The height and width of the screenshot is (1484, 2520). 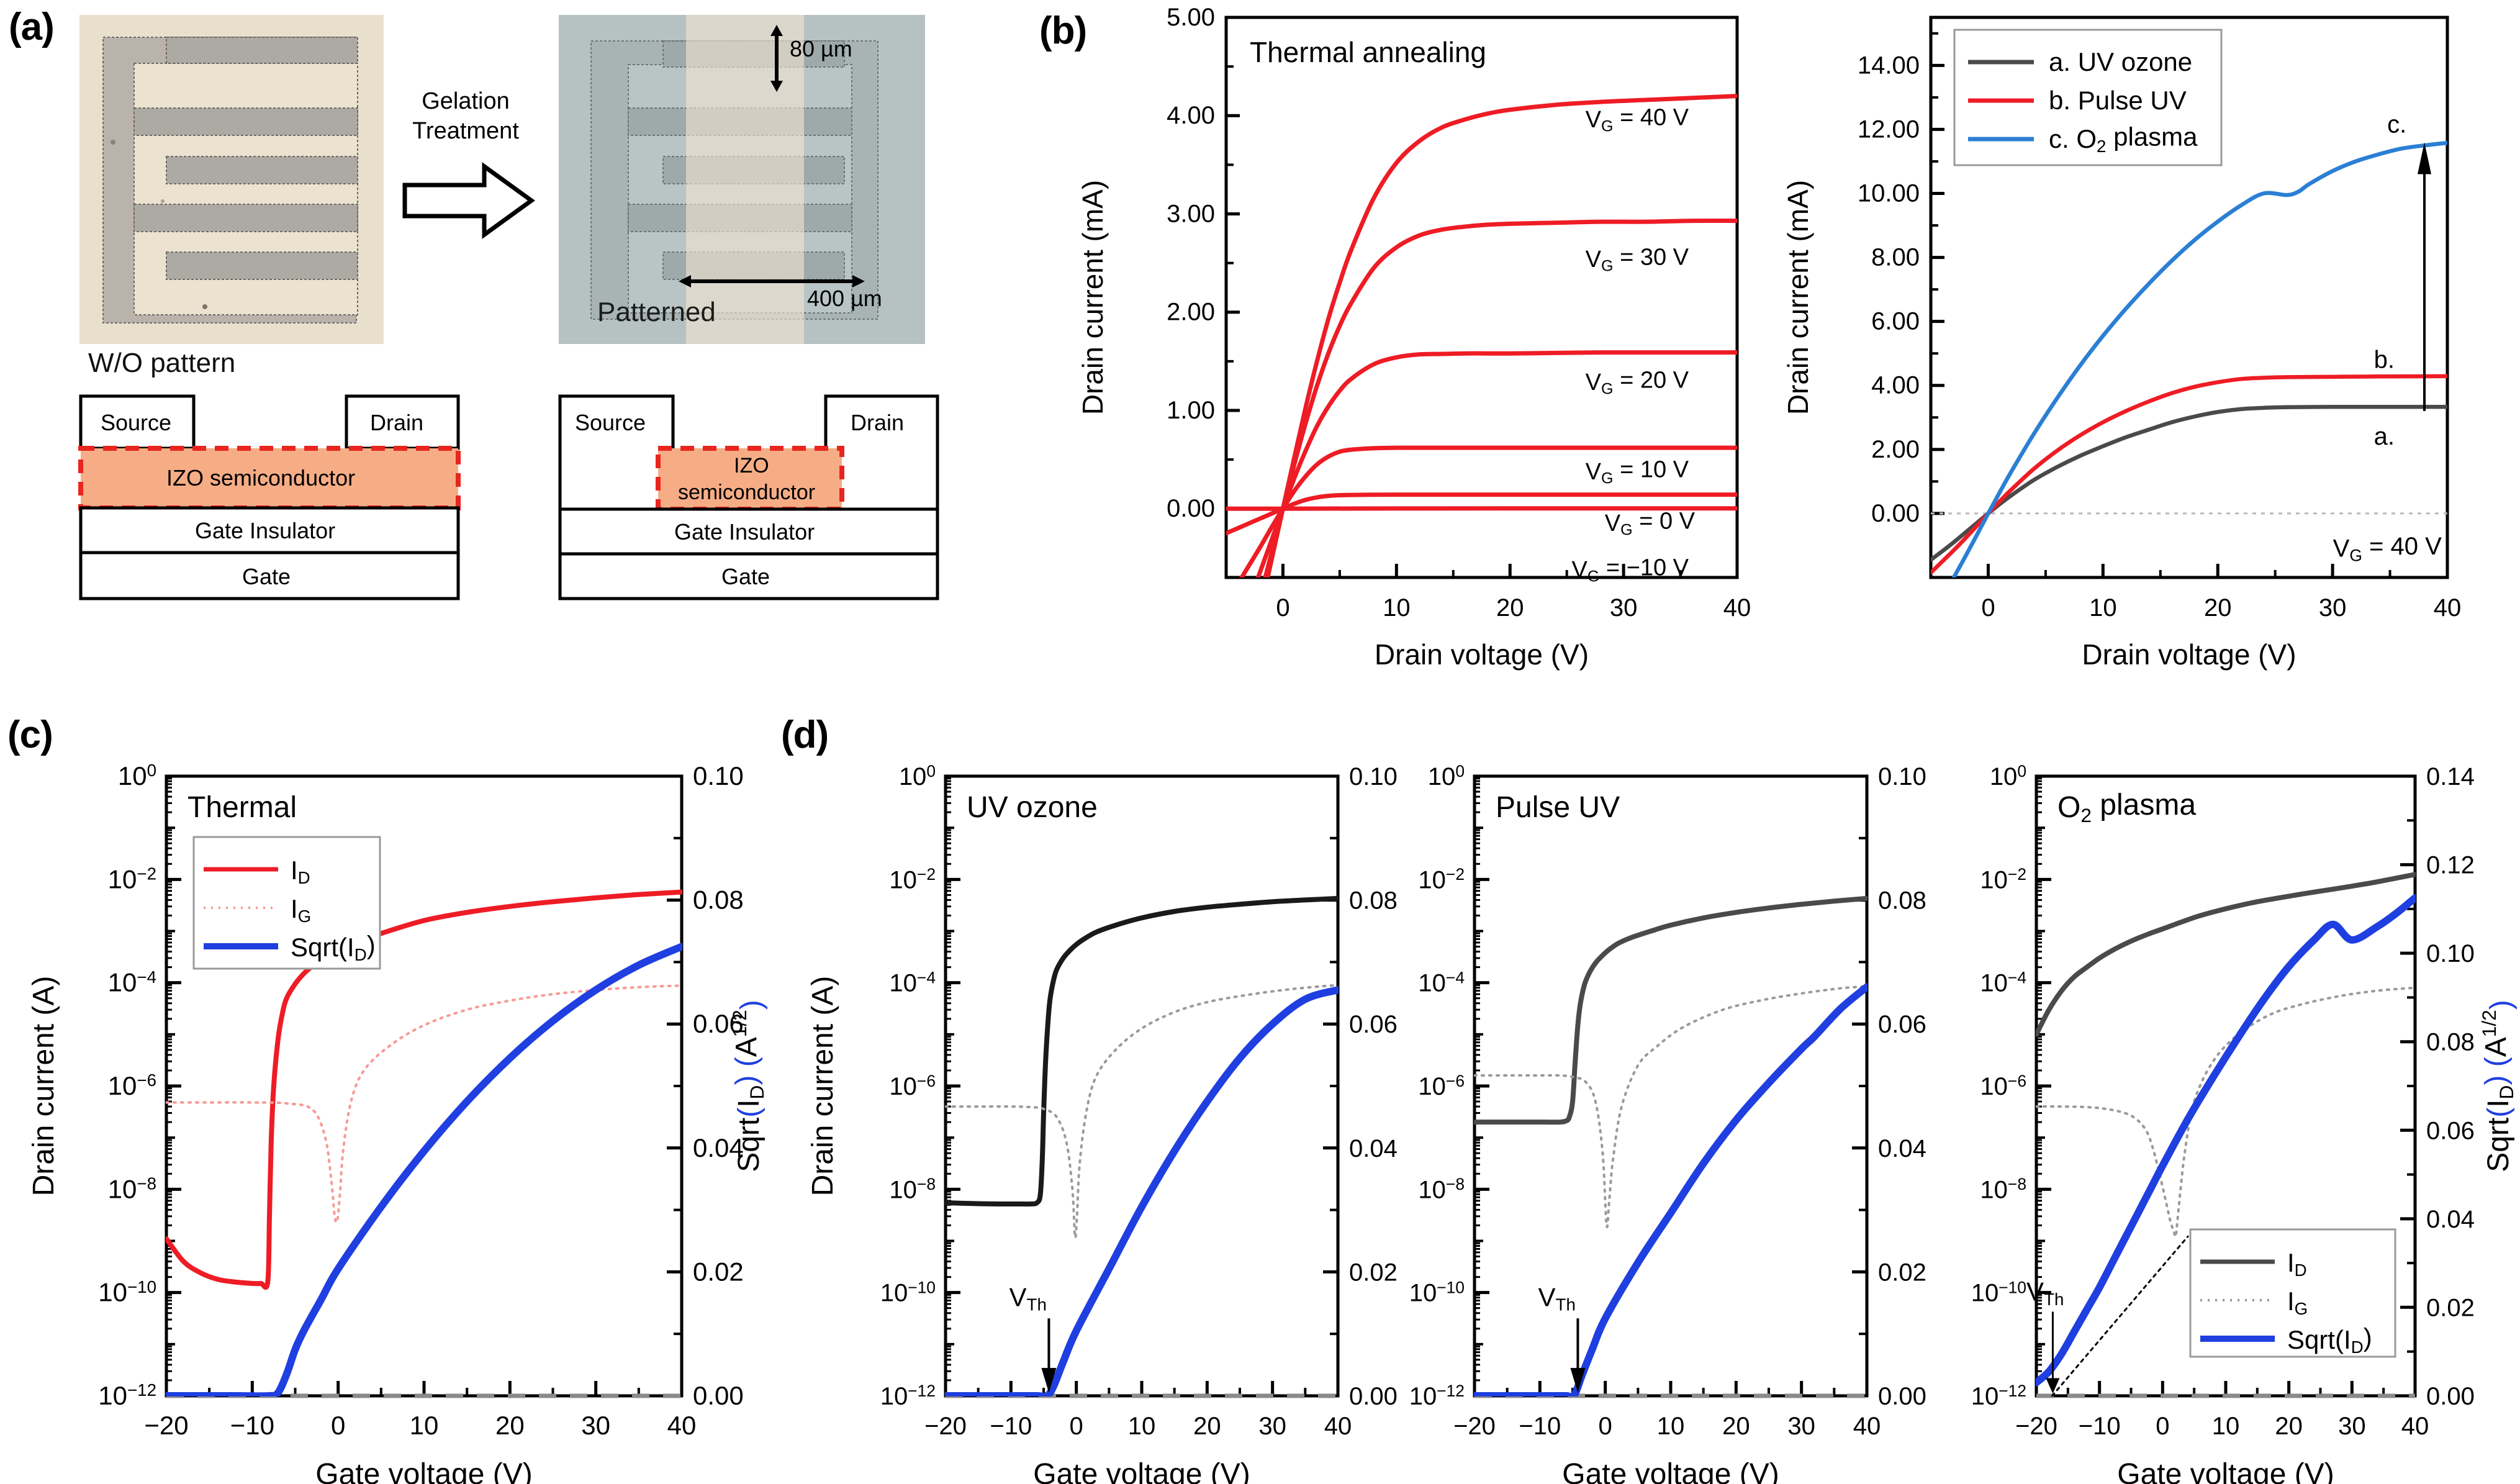 I want to click on y-tick-label: 5.00, so click(x=1191, y=17).